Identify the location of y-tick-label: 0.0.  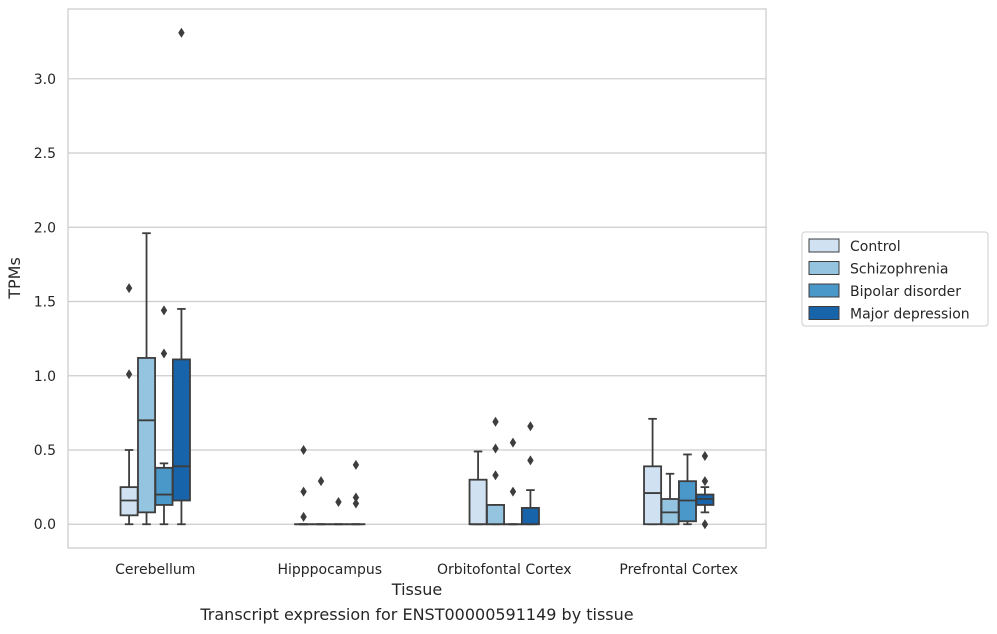
(45, 525).